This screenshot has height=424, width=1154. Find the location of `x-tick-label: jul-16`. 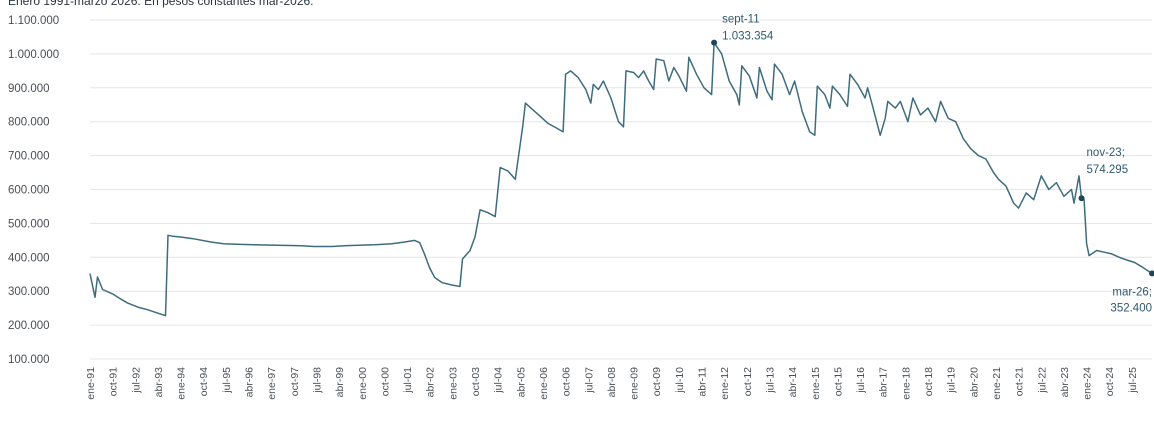

x-tick-label: jul-16 is located at coordinates (861, 380).